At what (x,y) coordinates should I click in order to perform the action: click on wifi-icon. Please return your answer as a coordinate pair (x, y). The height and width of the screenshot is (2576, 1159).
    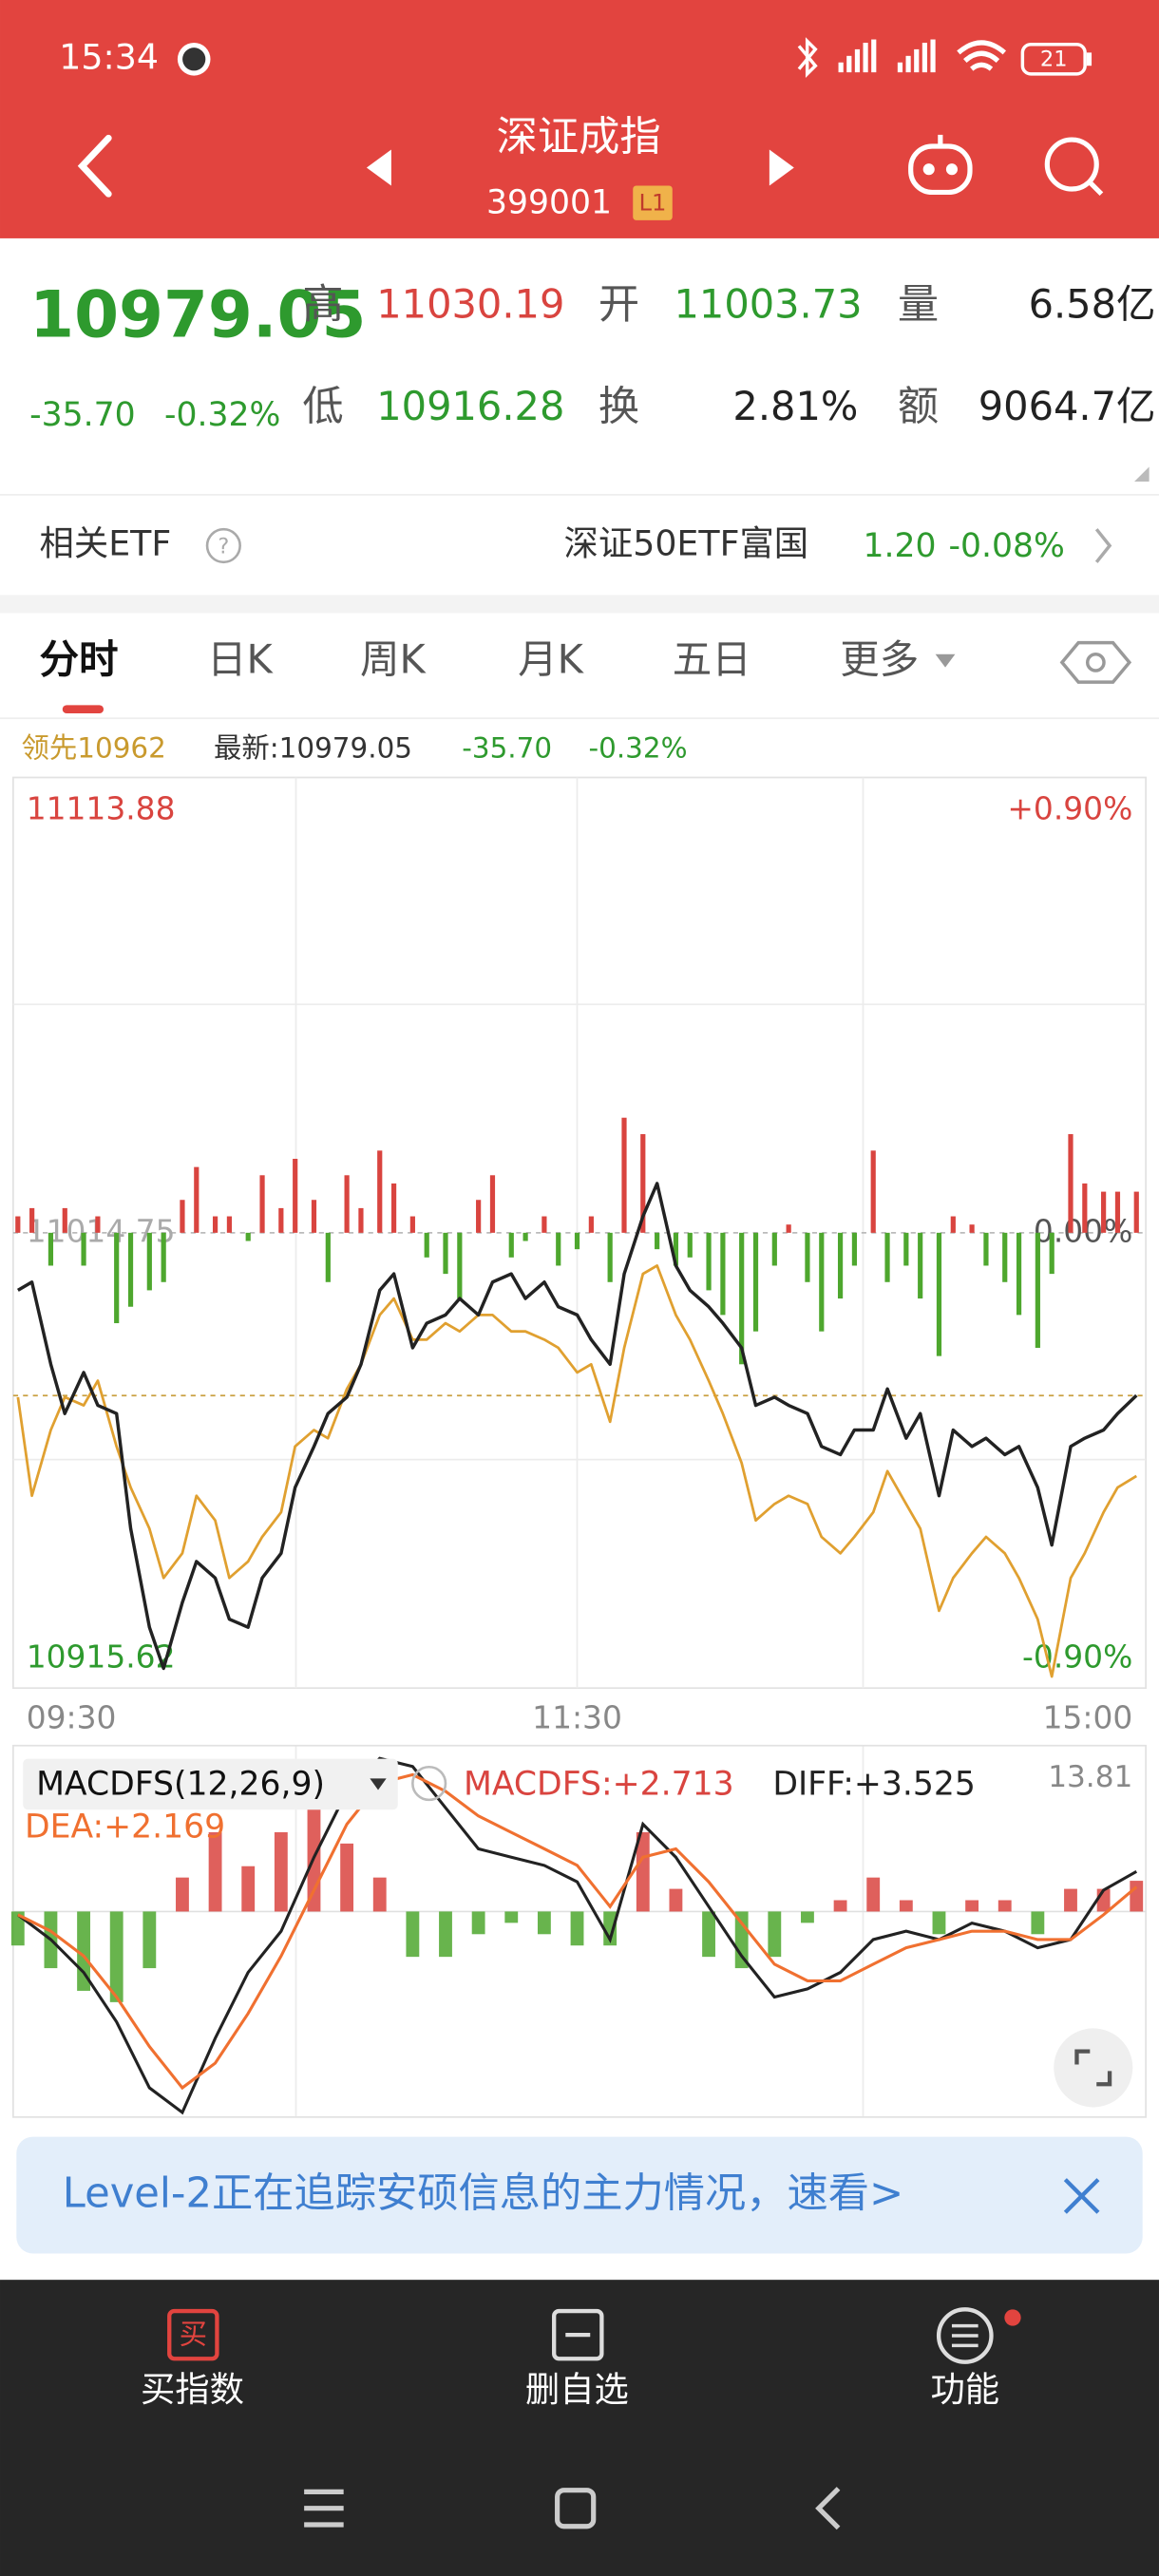
    Looking at the image, I should click on (982, 55).